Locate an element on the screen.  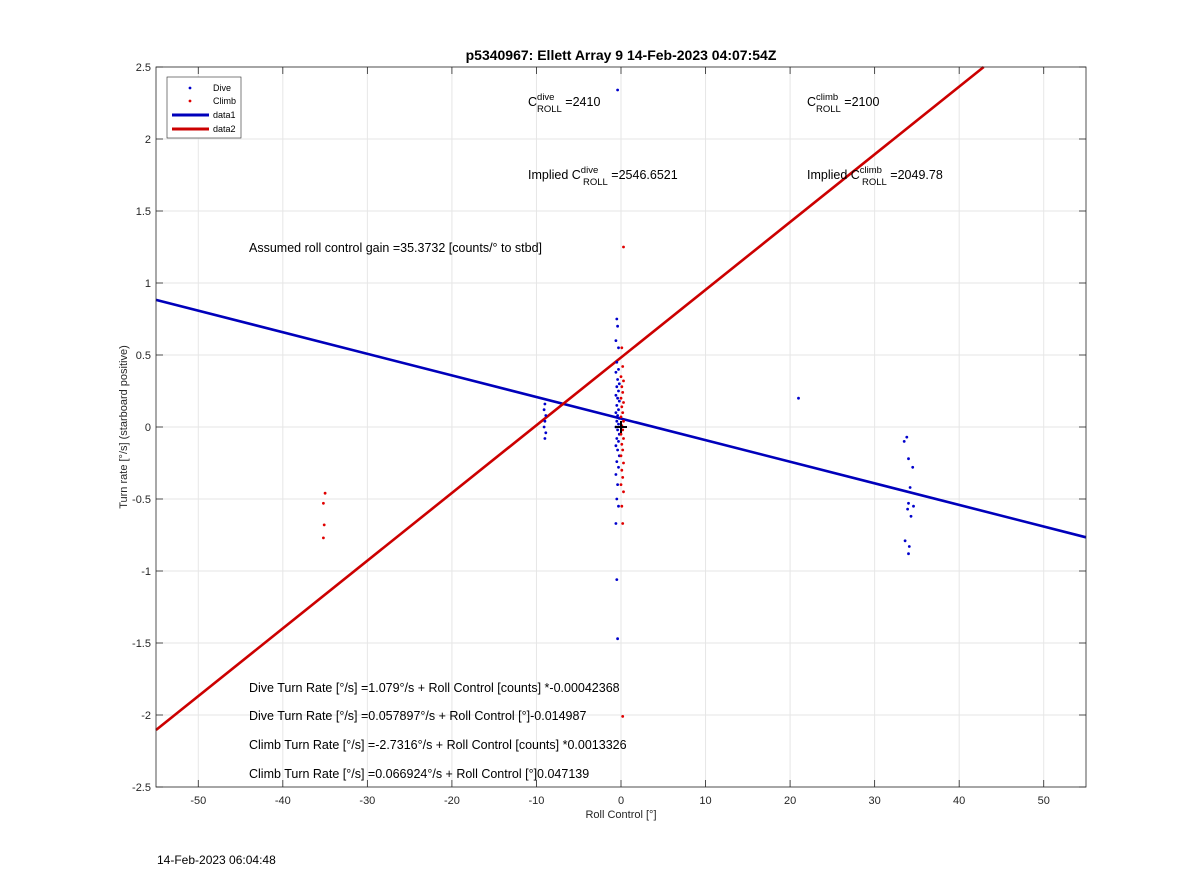
y-tick-label: 2.5 is located at coordinates (143, 68).